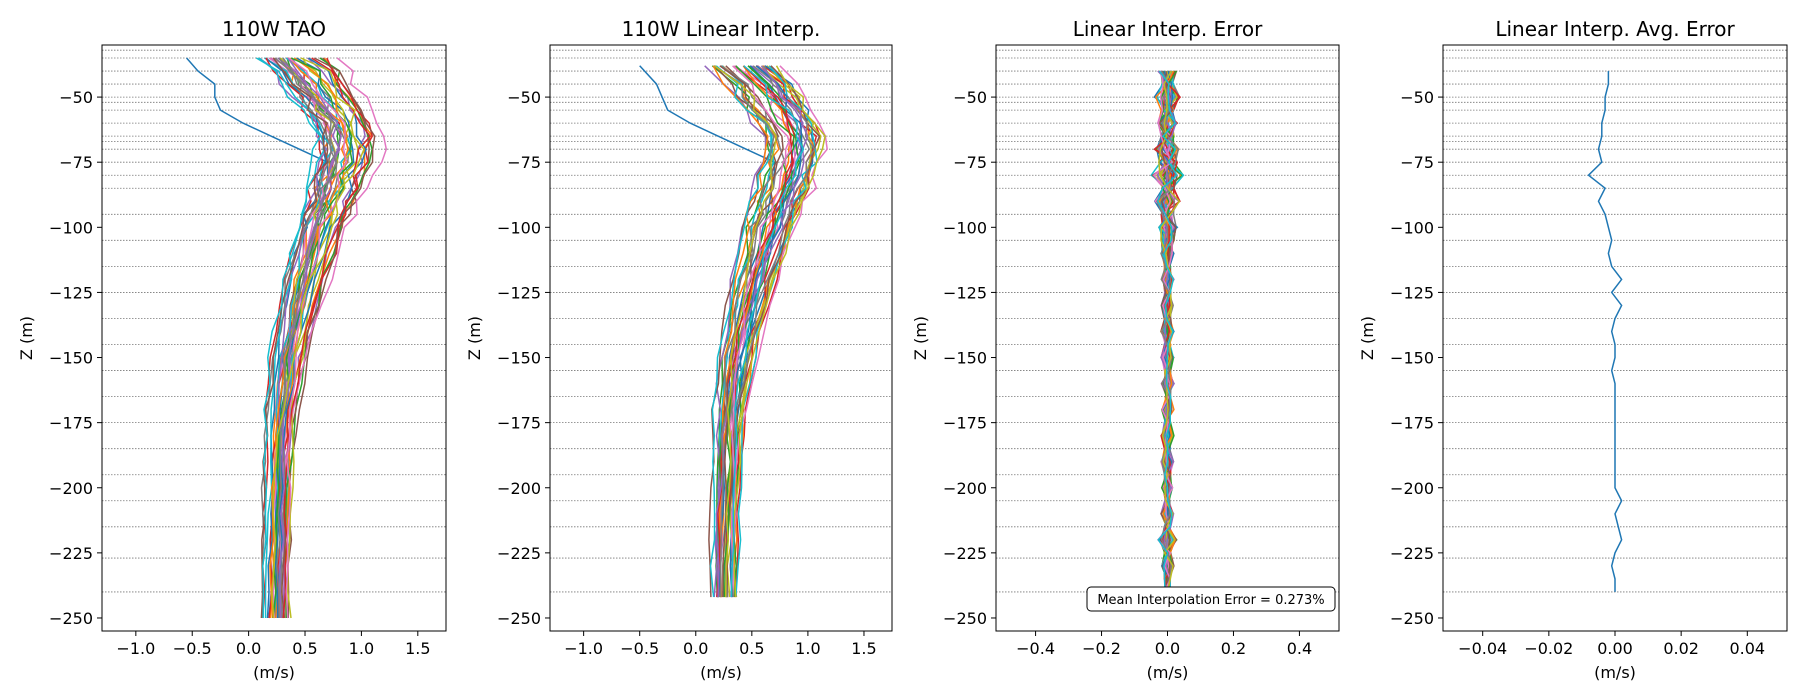 This screenshot has width=1800, height=700. I want to click on annotation-frame, so click(1211, 599).